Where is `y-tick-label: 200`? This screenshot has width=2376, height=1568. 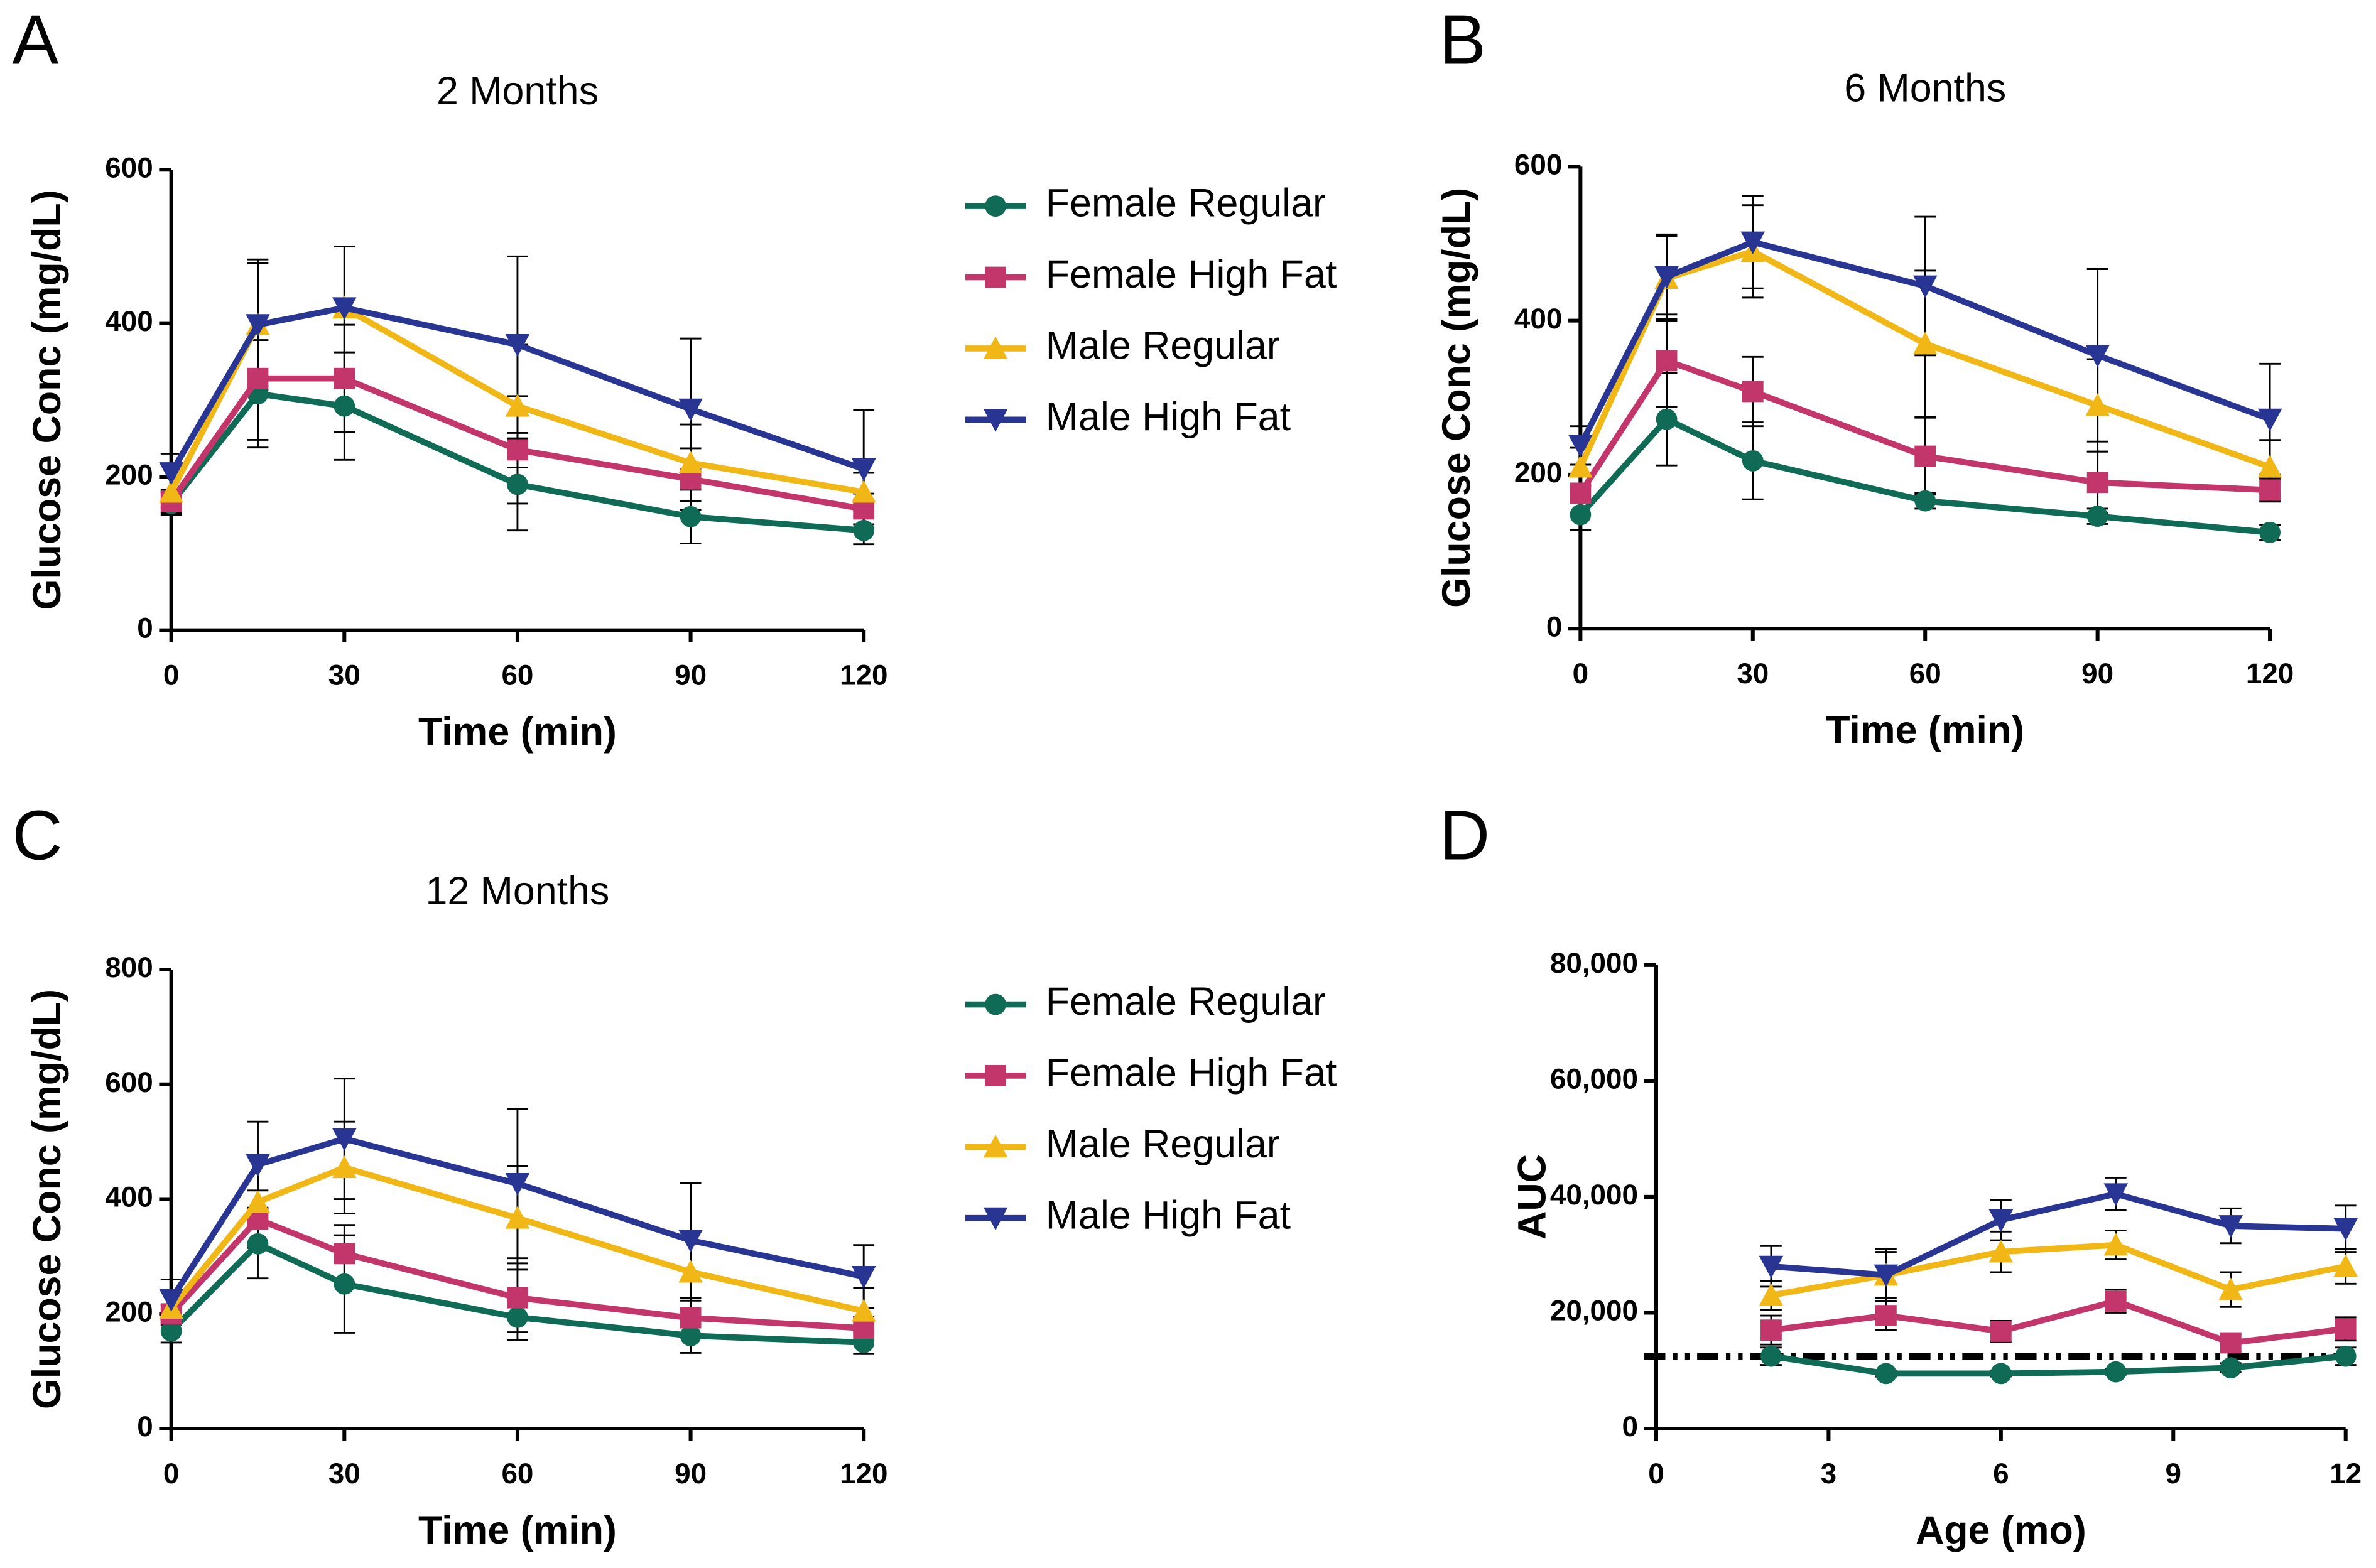 y-tick-label: 200 is located at coordinates (1538, 473).